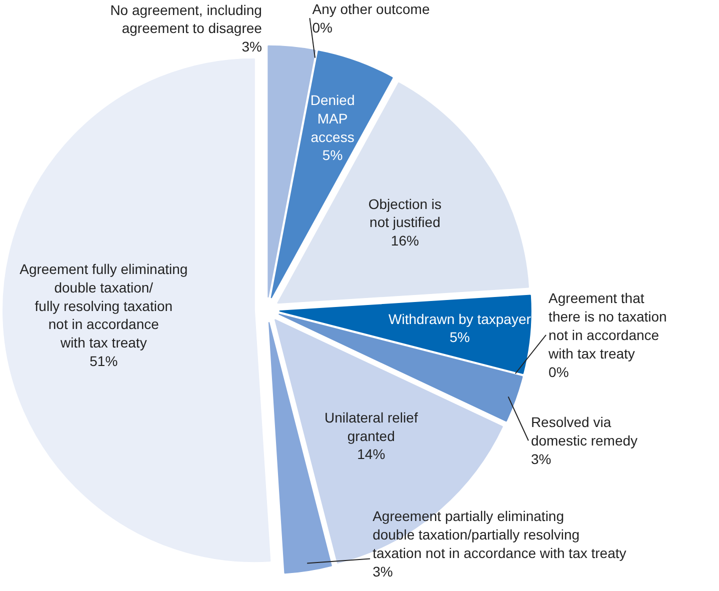 The width and height of the screenshot is (719, 591). I want to click on data-label: 14%, so click(371, 454).